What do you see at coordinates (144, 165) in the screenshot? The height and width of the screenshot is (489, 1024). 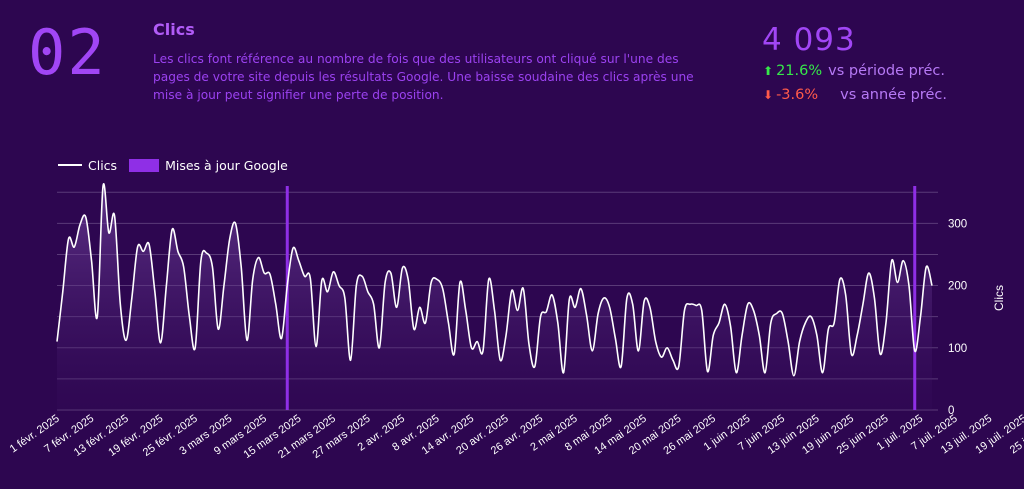 I see `legend-updates-swatch-icon` at bounding box center [144, 165].